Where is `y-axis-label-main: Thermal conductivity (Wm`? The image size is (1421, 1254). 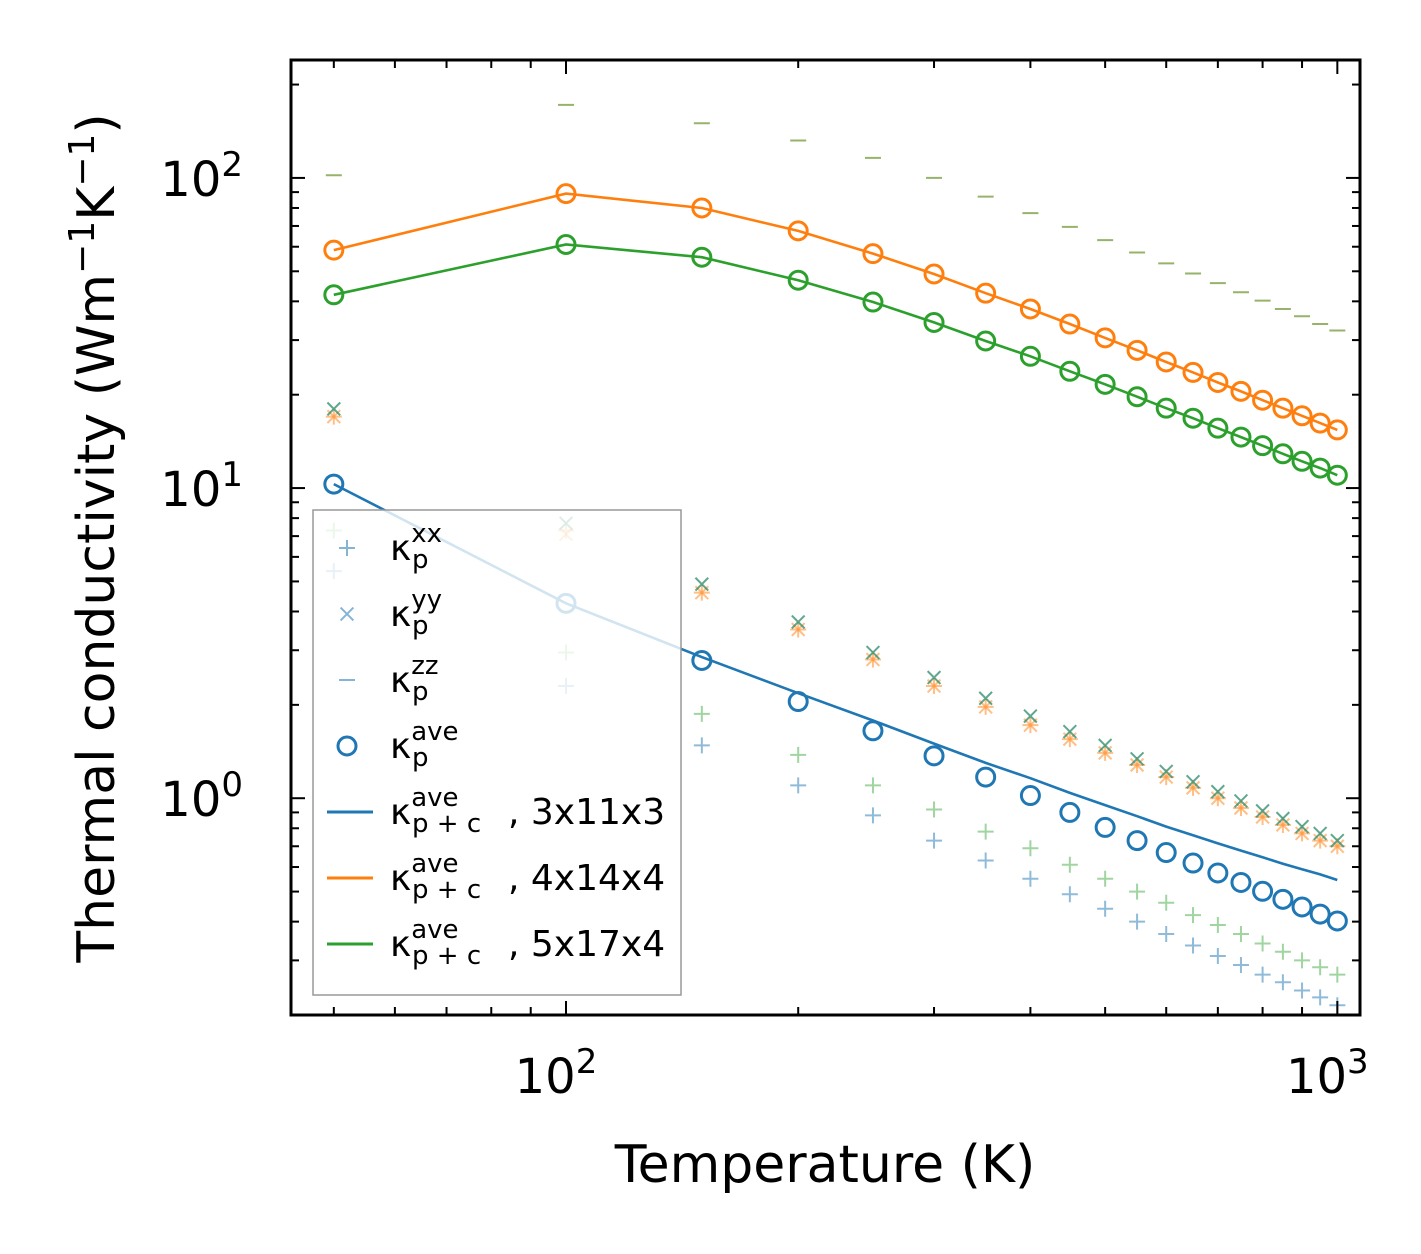
y-axis-label-main: Thermal conductivity (Wm is located at coordinates (97, 619).